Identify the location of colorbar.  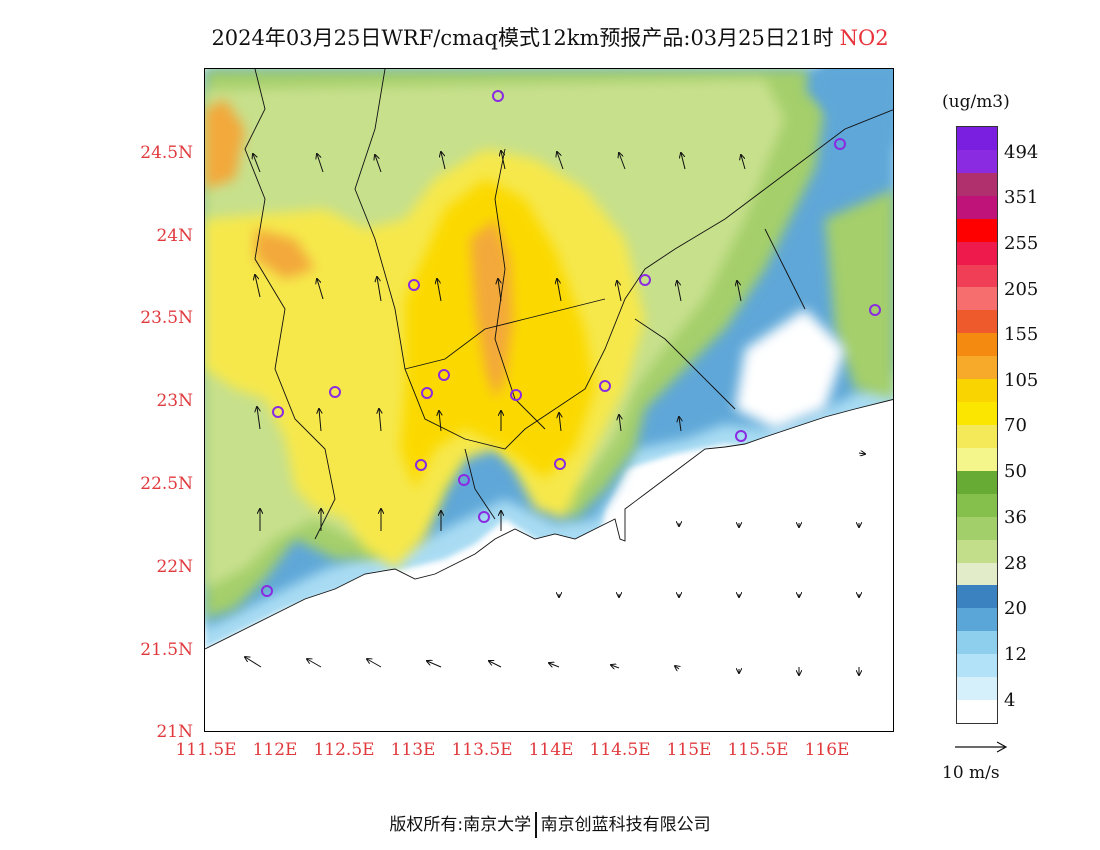
(977, 425).